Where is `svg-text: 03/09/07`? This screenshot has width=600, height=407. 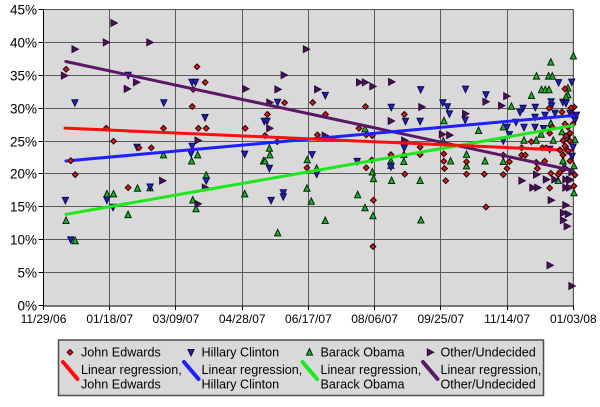 svg-text: 03/09/07 is located at coordinates (176, 319).